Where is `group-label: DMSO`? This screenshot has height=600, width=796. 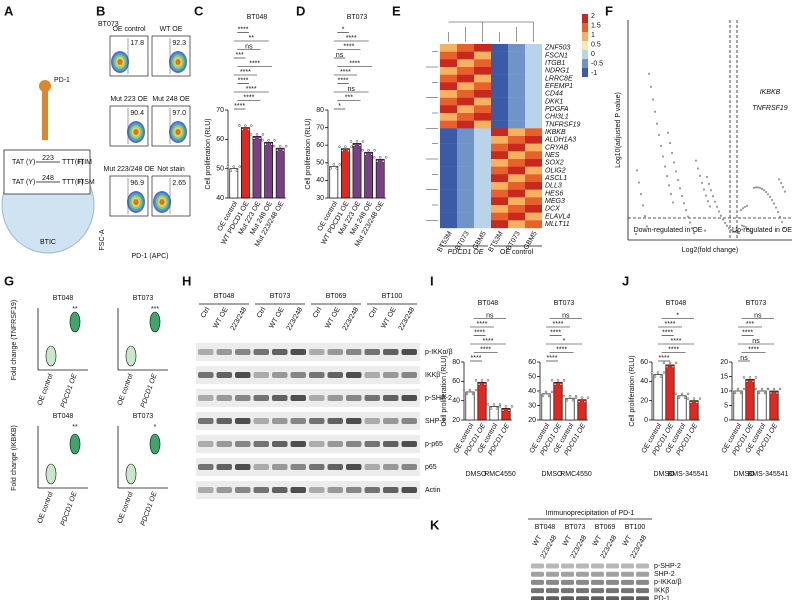
group-label: DMSO is located at coordinates (665, 474).